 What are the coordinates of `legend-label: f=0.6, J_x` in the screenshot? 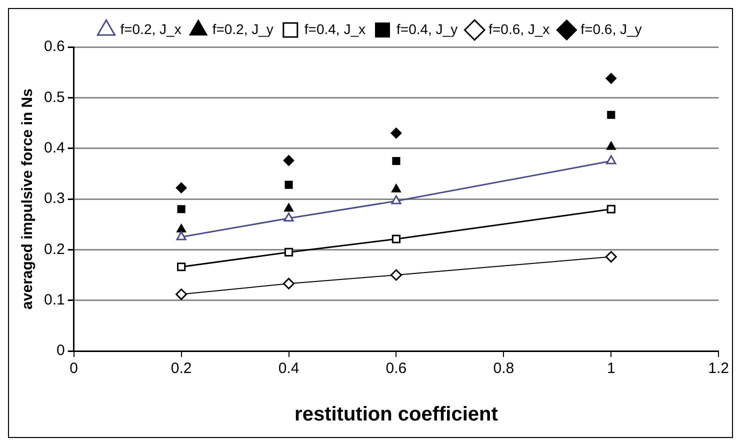 It's located at (519, 28).